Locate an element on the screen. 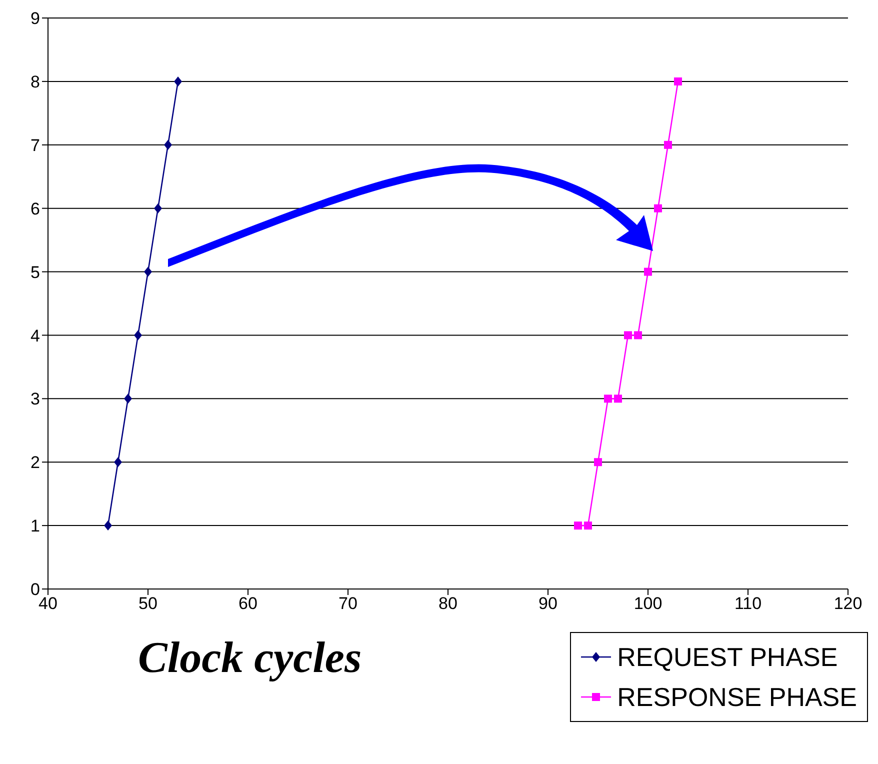 Image resolution: width=878 pixels, height=764 pixels. x-tick-label: 40 is located at coordinates (48, 604).